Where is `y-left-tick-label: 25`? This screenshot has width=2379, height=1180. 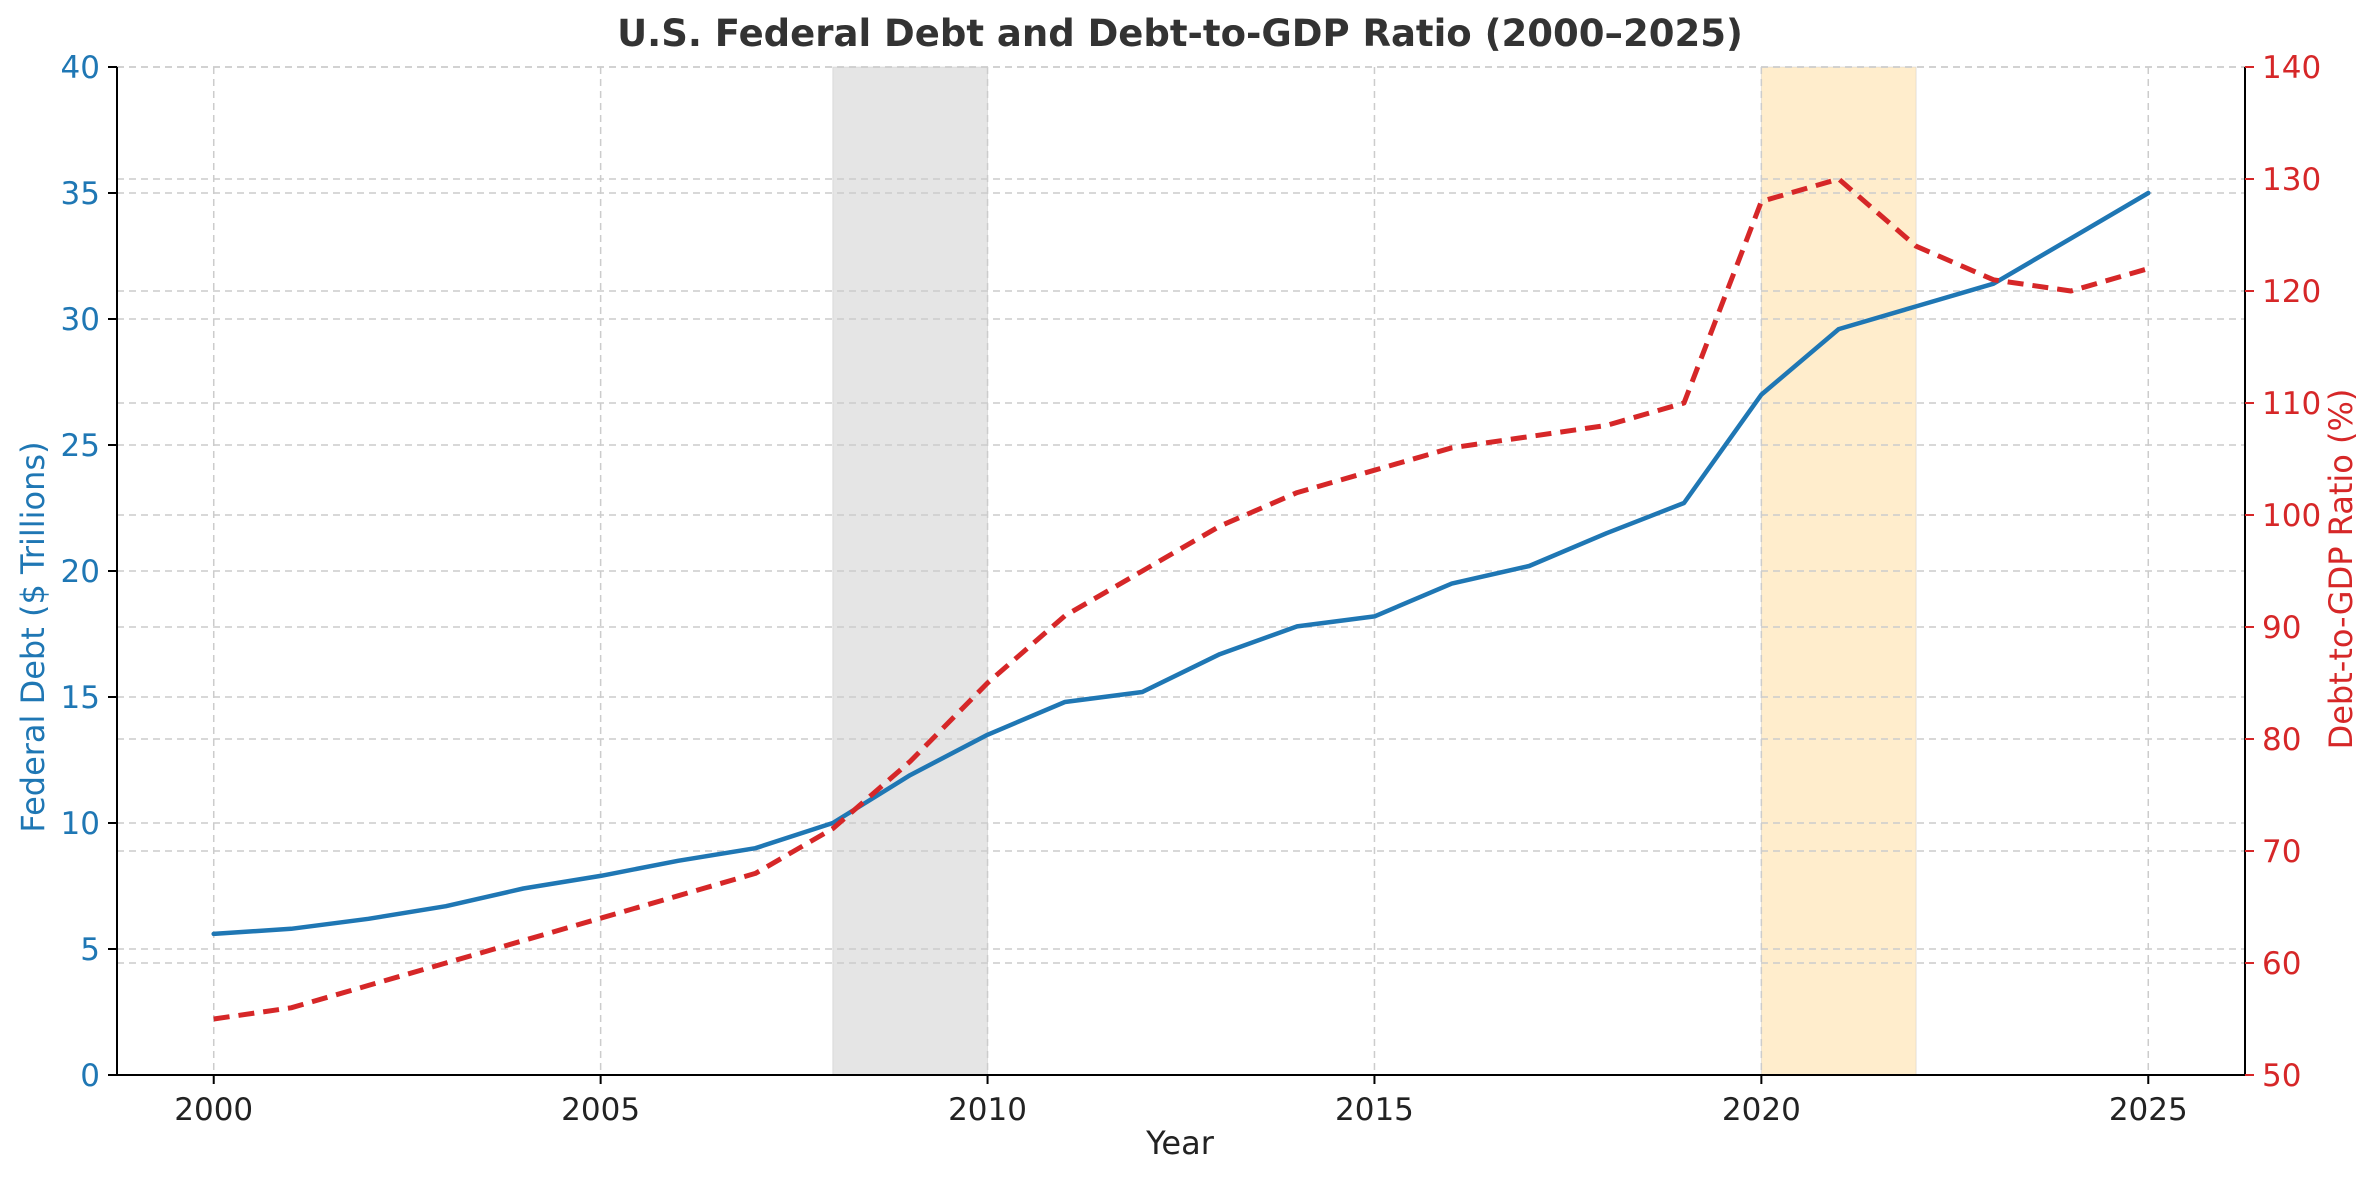
y-left-tick-label: 25 is located at coordinates (80, 446).